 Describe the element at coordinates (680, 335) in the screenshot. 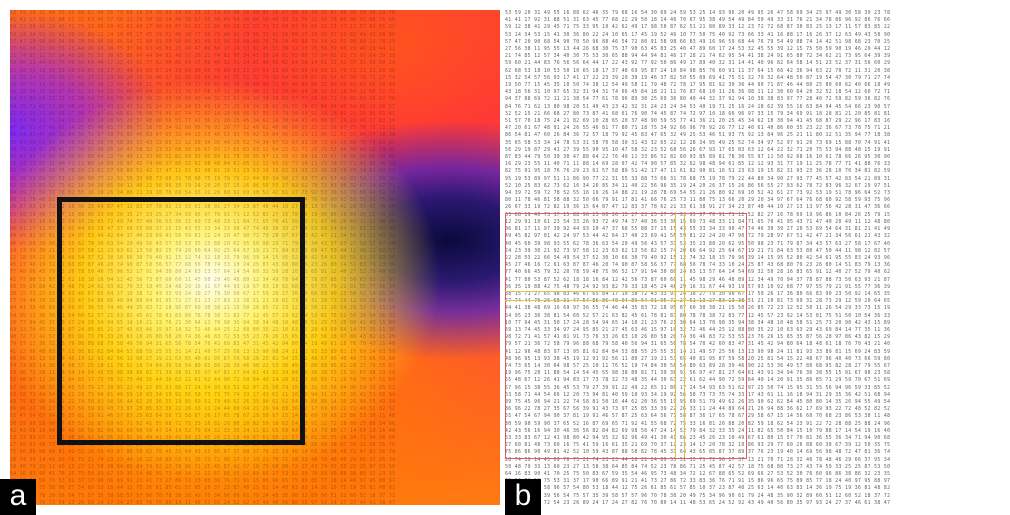

I see `highlight-column-band` at that location.